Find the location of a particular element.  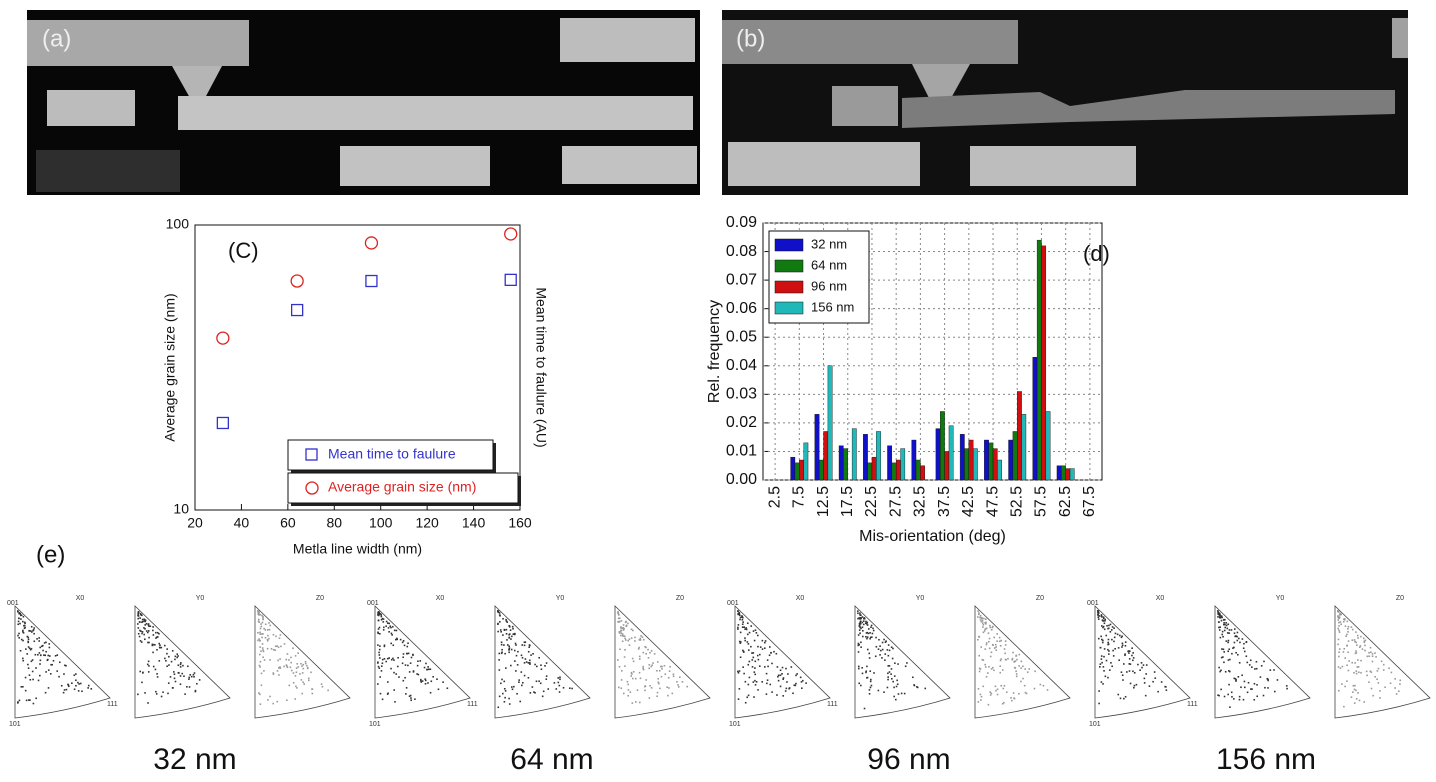

legend-marker is located at coordinates (311, 454).